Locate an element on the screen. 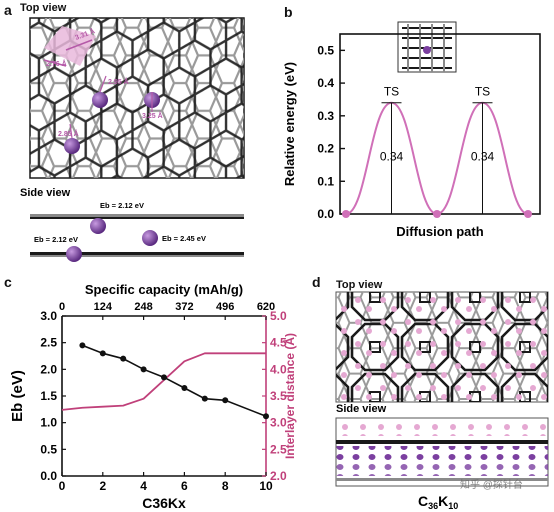 Image resolution: width=554 pixels, height=512 pixels. side-layer-bottom-dark is located at coordinates (137, 253).